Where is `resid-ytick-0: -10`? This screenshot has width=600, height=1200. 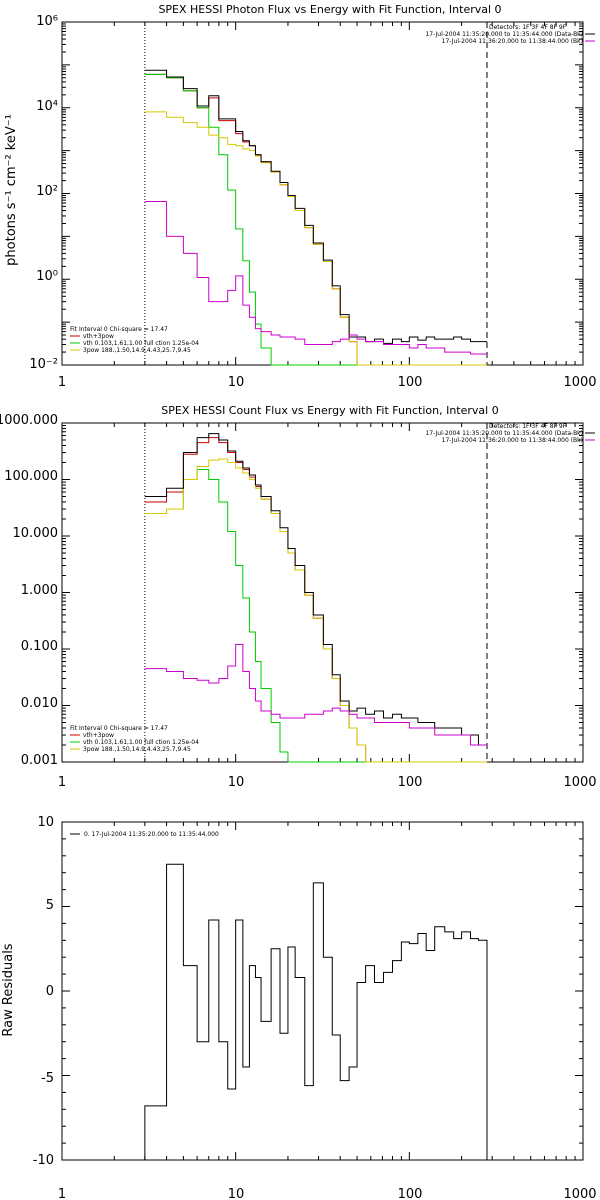
resid-ytick-0: -10 is located at coordinates (43, 1160).